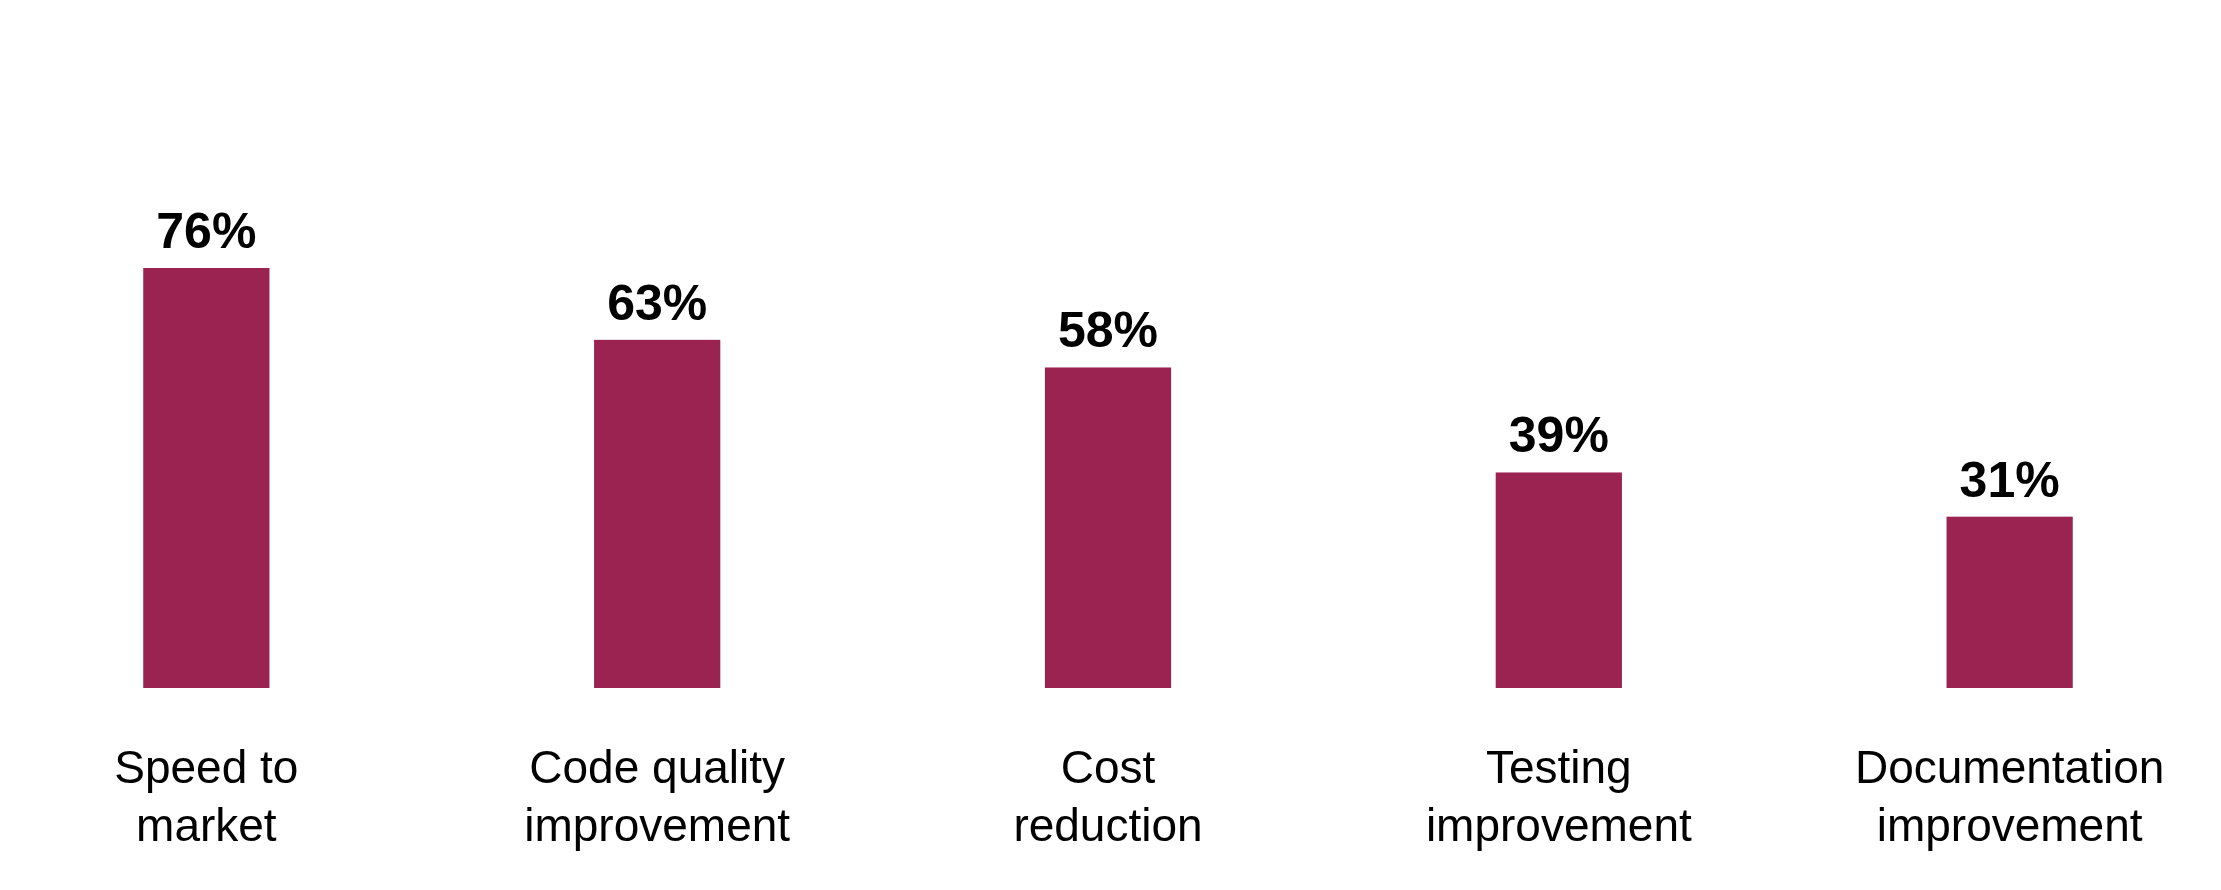 This screenshot has width=2221, height=890. I want to click on x-tick-label: Speed to market, so click(206, 796).